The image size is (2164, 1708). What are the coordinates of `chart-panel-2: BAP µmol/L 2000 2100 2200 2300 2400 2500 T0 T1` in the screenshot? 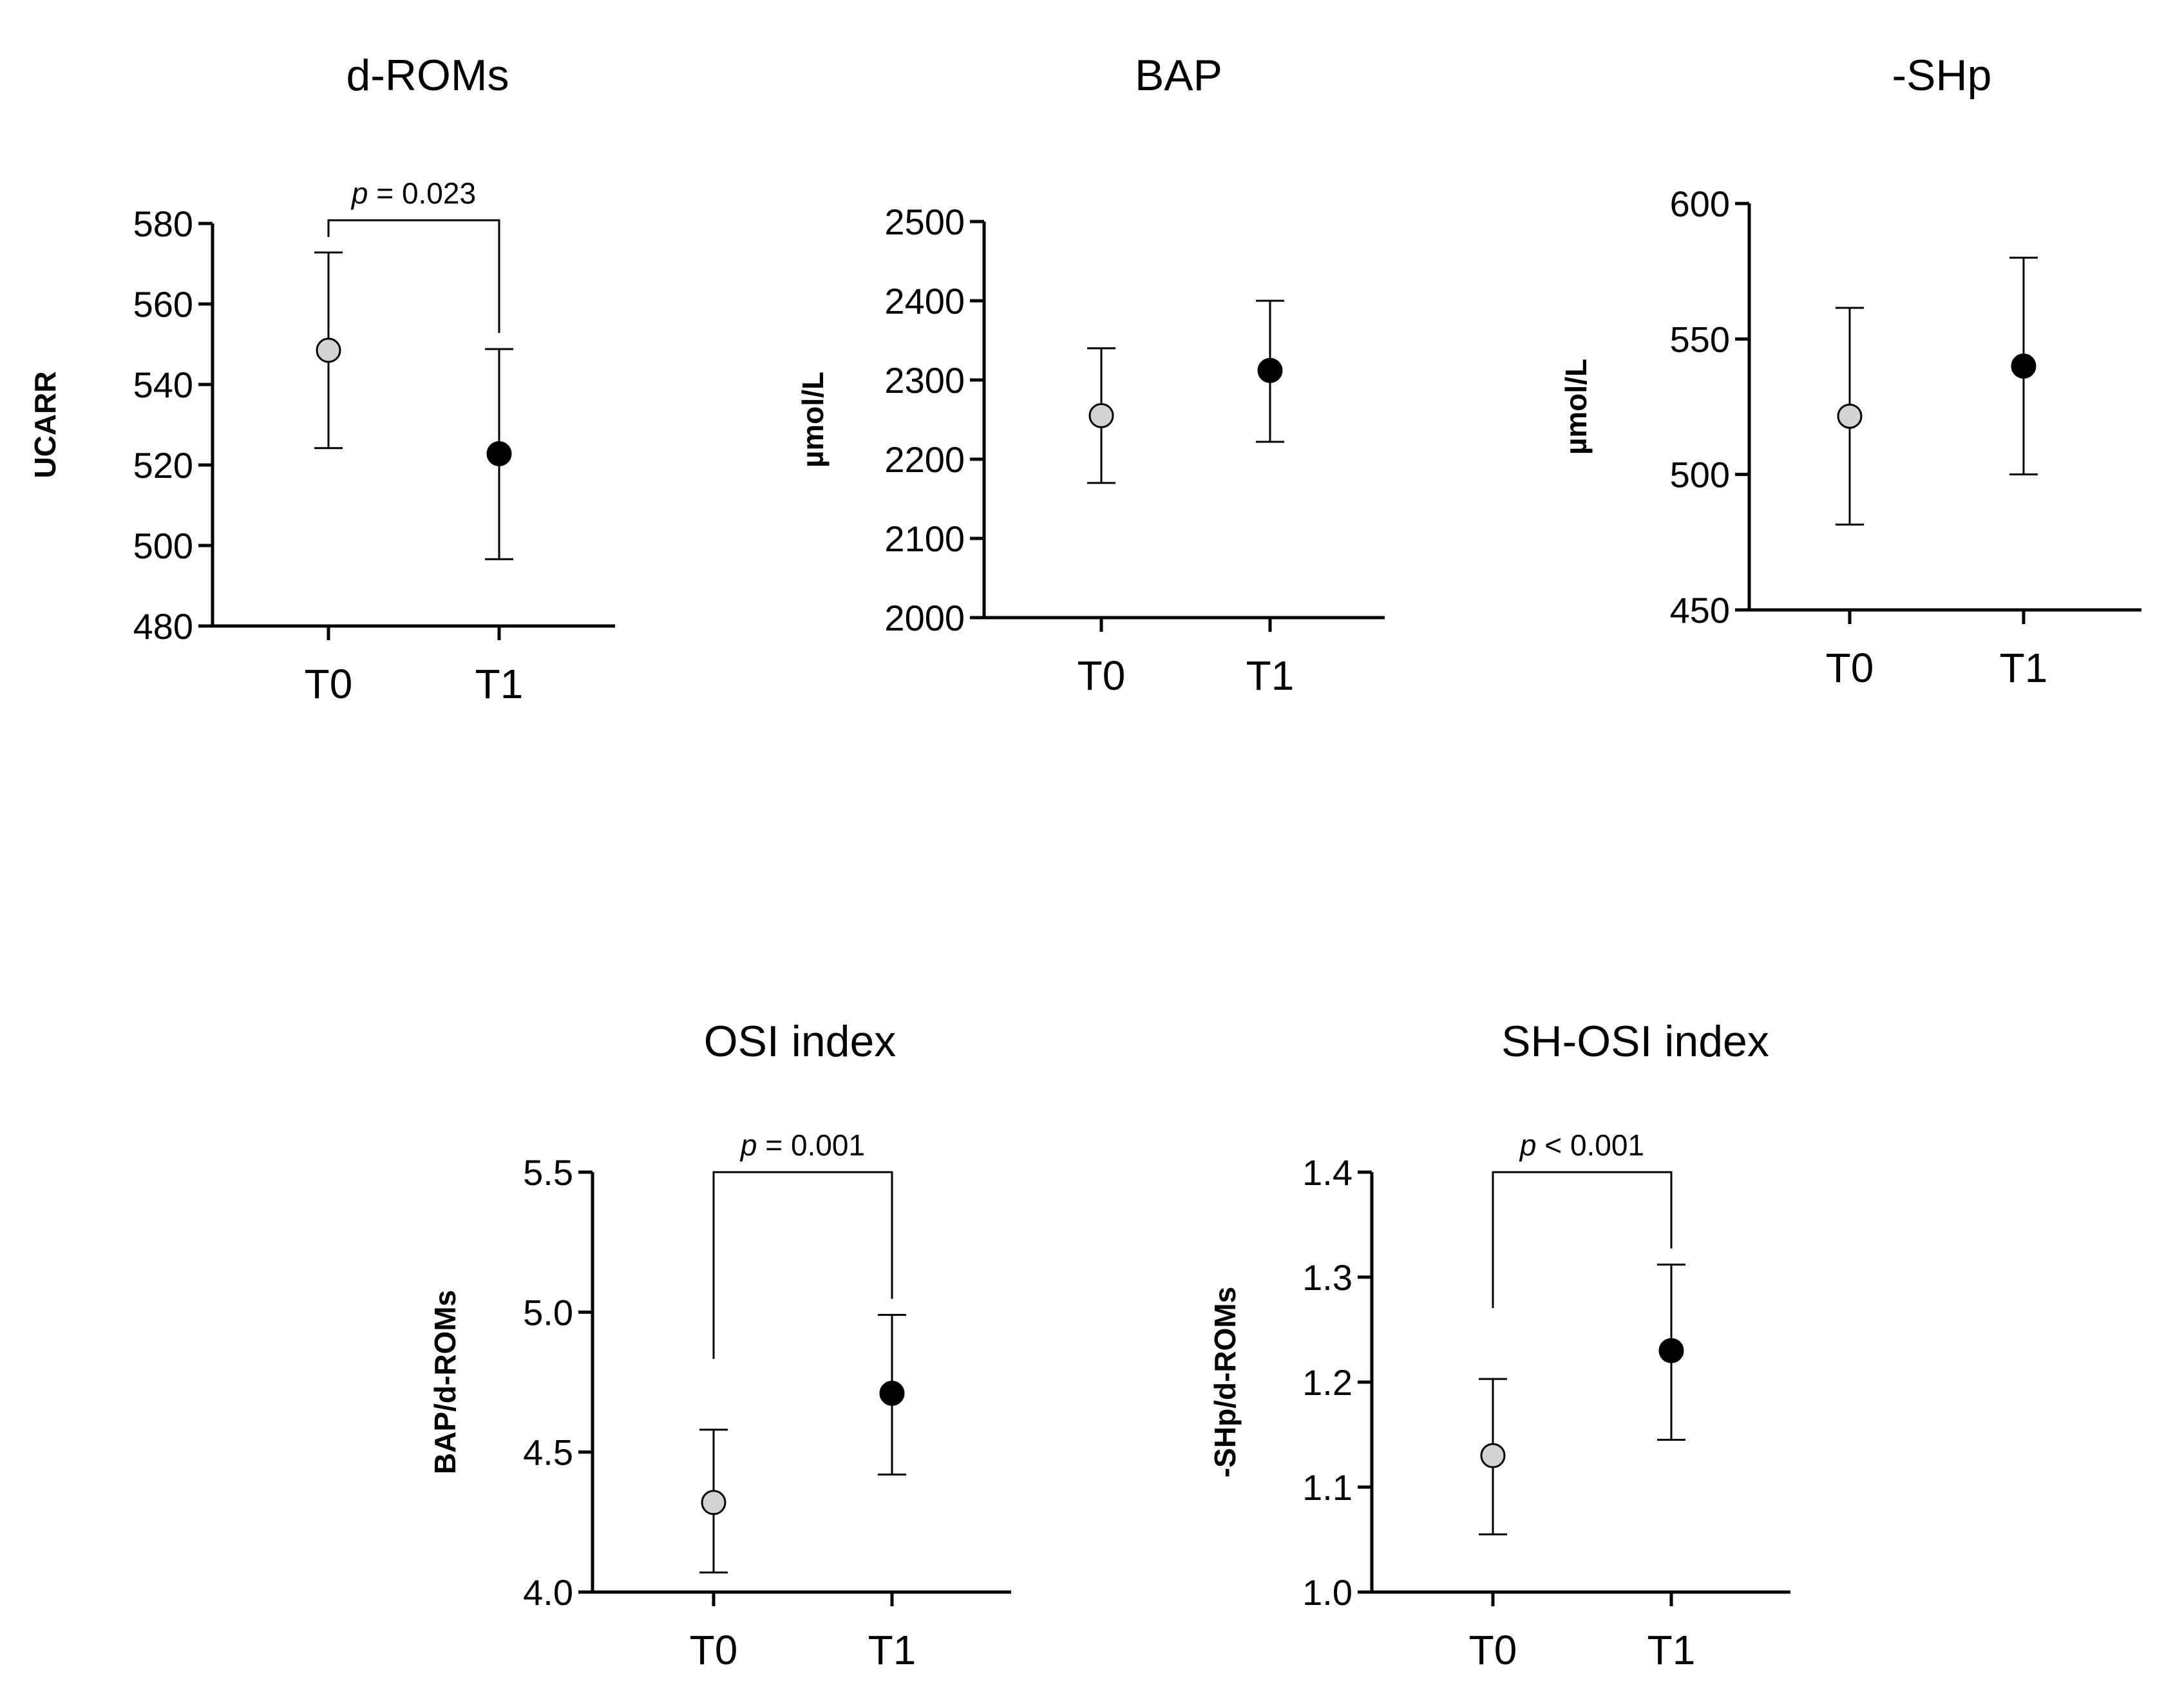 It's located at (1090, 375).